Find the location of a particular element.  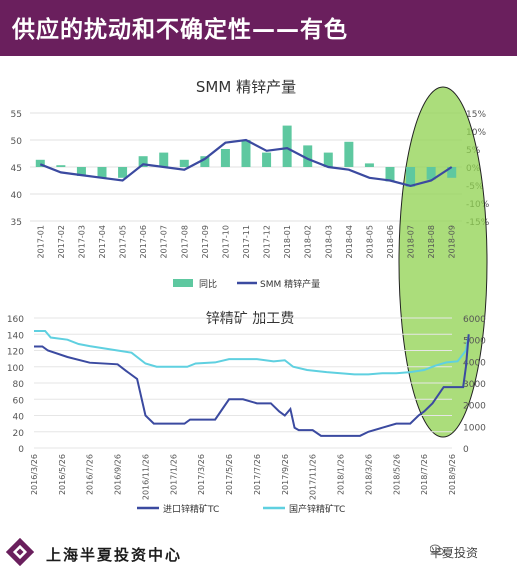

header-bar: 供应的扰动和不确定性——有色 is located at coordinates (258, 28).